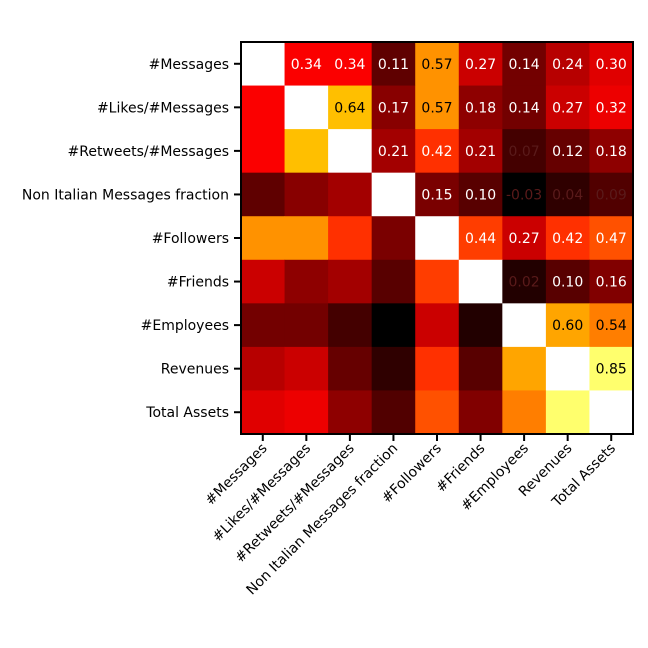  I want to click on cell-value-label: 0.02, so click(524, 283).